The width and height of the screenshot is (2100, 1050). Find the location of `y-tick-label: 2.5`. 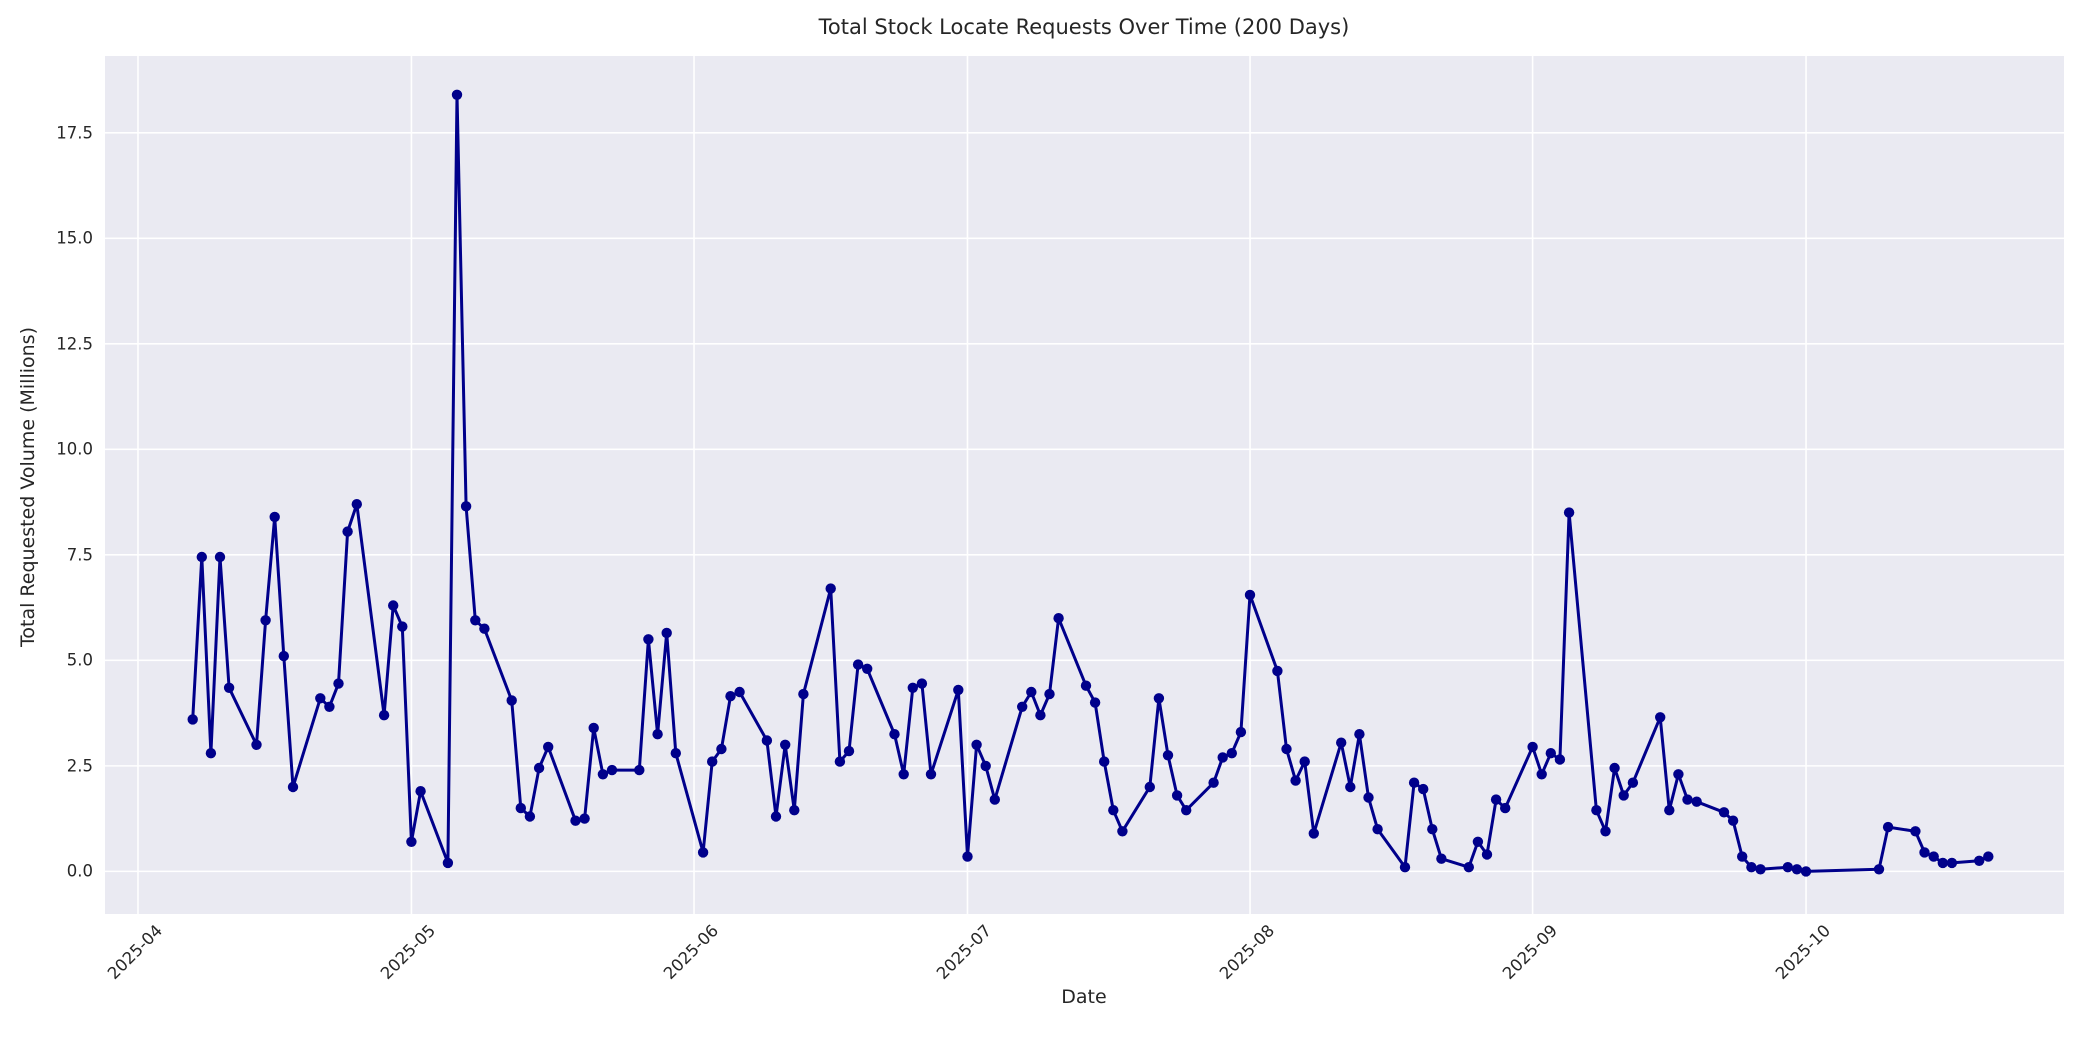

y-tick-label: 2.5 is located at coordinates (79, 766).